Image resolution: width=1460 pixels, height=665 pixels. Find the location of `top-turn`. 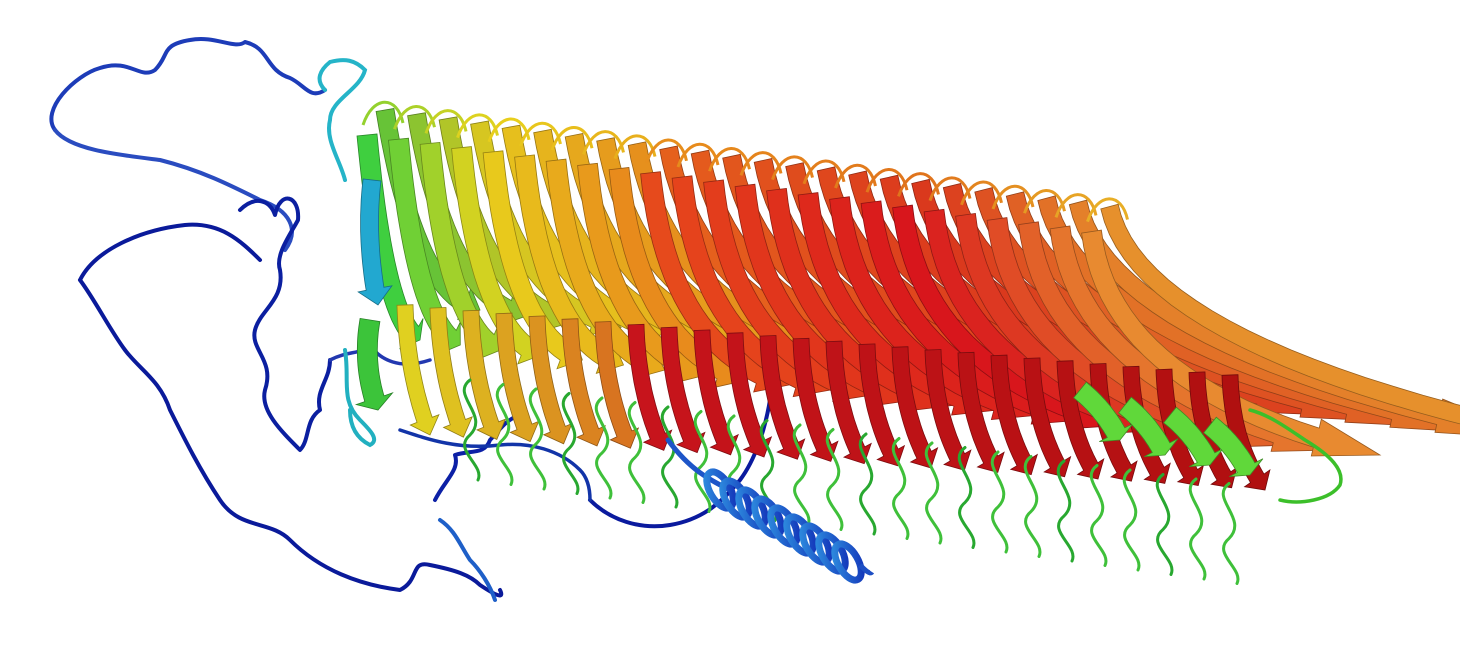

top-turn is located at coordinates (1107, 210).